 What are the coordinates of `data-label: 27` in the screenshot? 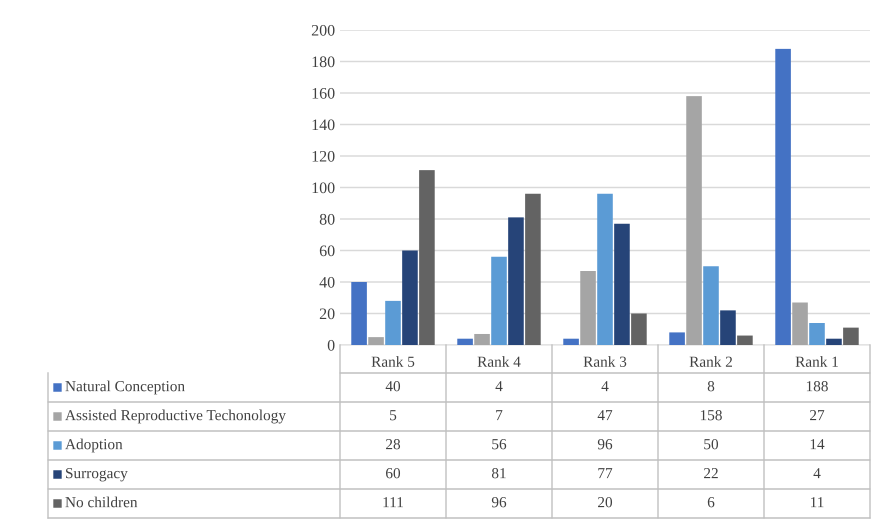 It's located at (817, 415).